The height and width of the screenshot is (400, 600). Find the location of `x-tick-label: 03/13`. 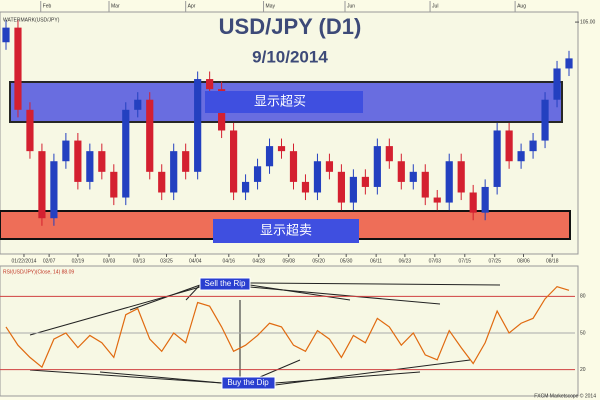

x-tick-label: 03/13 is located at coordinates (139, 261).